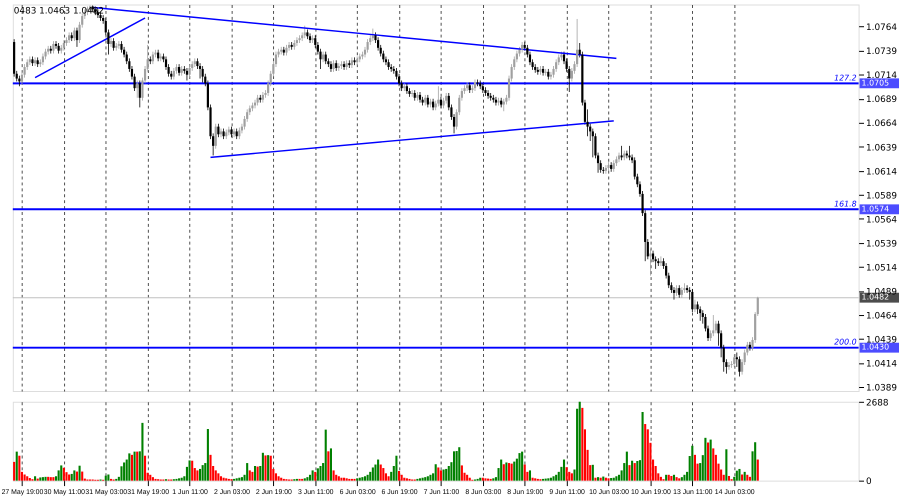 The height and width of the screenshot is (499, 900). I want to click on annotation: 200.0, so click(845, 342).